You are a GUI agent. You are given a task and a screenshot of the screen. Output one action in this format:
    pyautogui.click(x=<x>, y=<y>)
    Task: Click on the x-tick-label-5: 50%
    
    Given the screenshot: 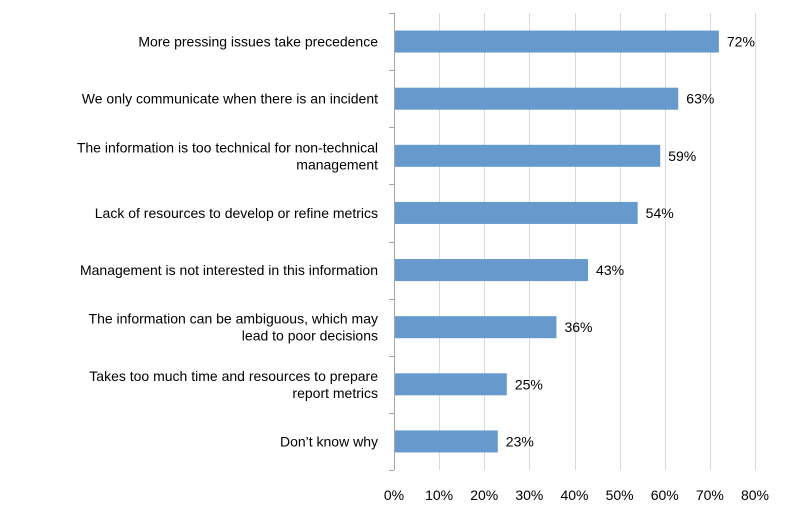 What is the action you would take?
    pyautogui.click(x=620, y=495)
    